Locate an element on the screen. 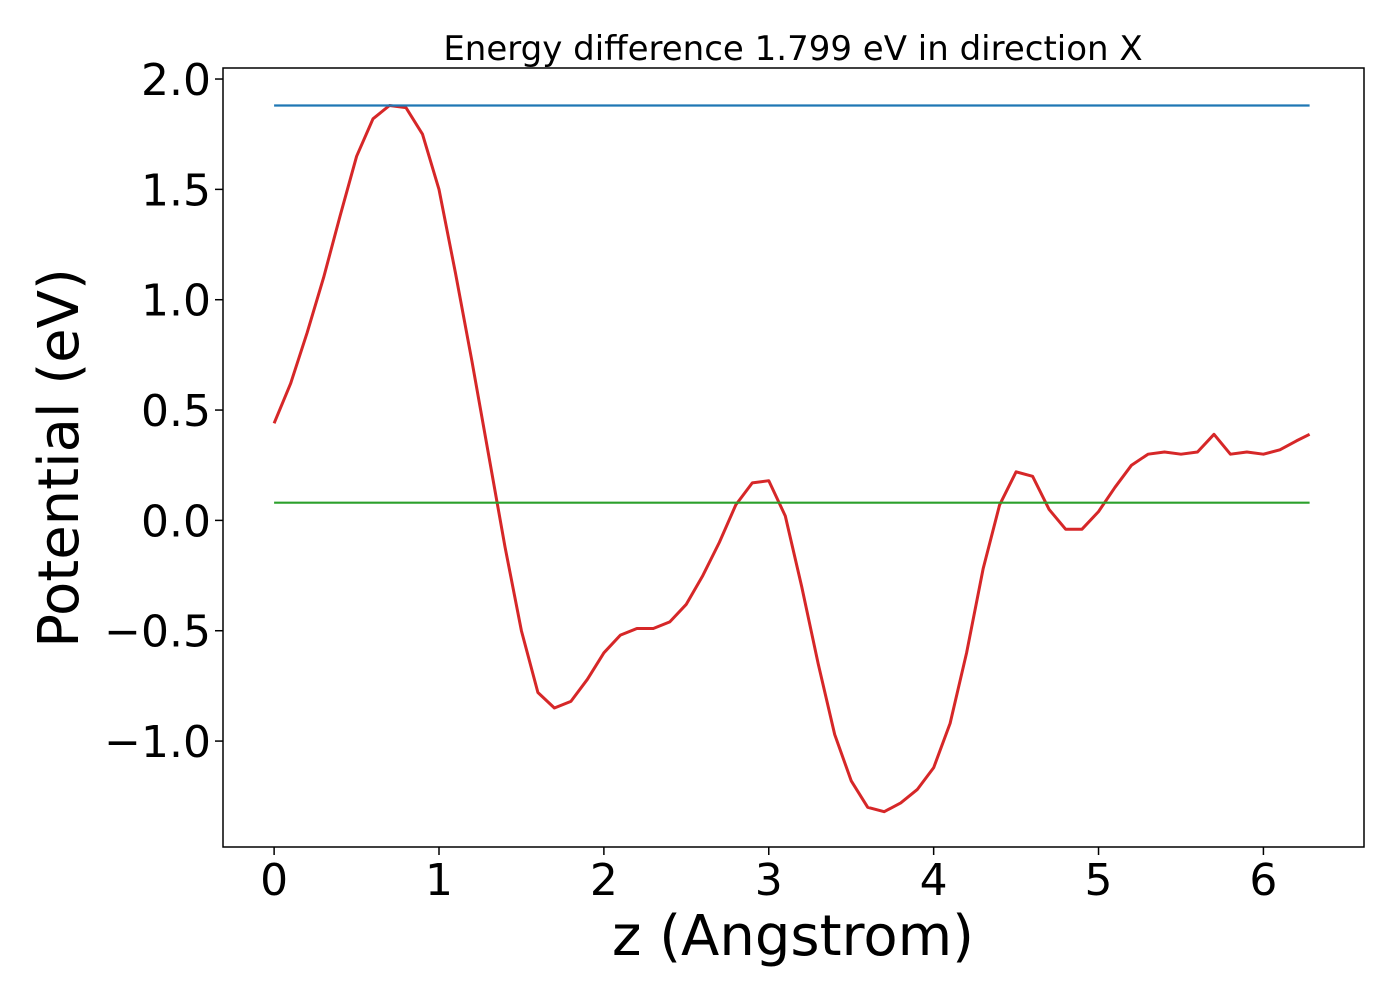 The height and width of the screenshot is (1000, 1400). x-tick-label: 3 is located at coordinates (769, 880).